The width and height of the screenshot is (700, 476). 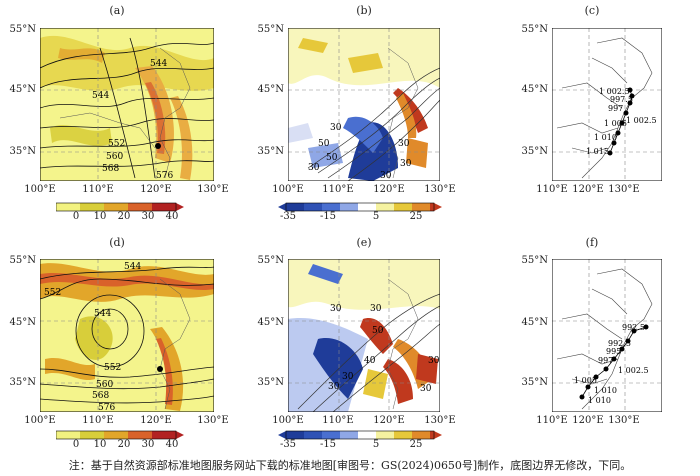 What do you see at coordinates (370, 361) in the screenshot?
I see `contour-label: 40` at bounding box center [370, 361].